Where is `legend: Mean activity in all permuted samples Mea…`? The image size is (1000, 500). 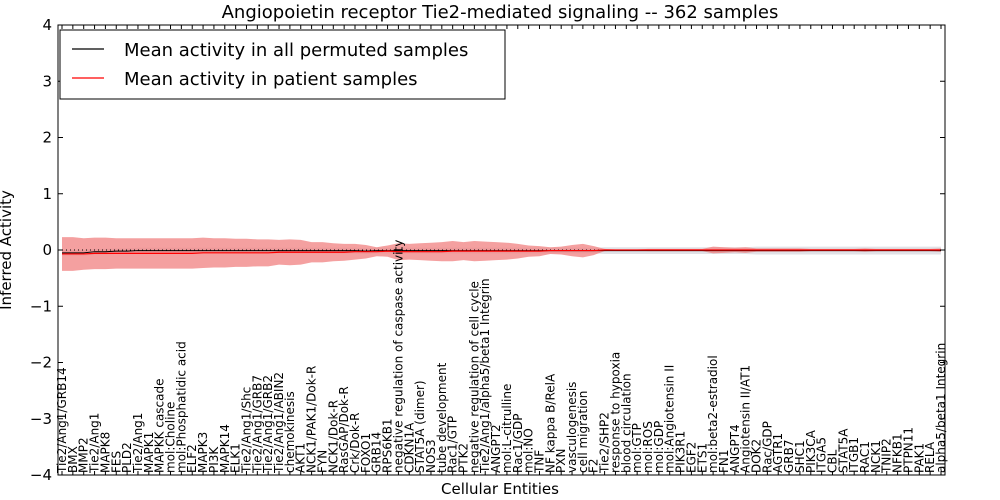
legend: Mean activity in all permuted samples Mea… is located at coordinates (282, 64).